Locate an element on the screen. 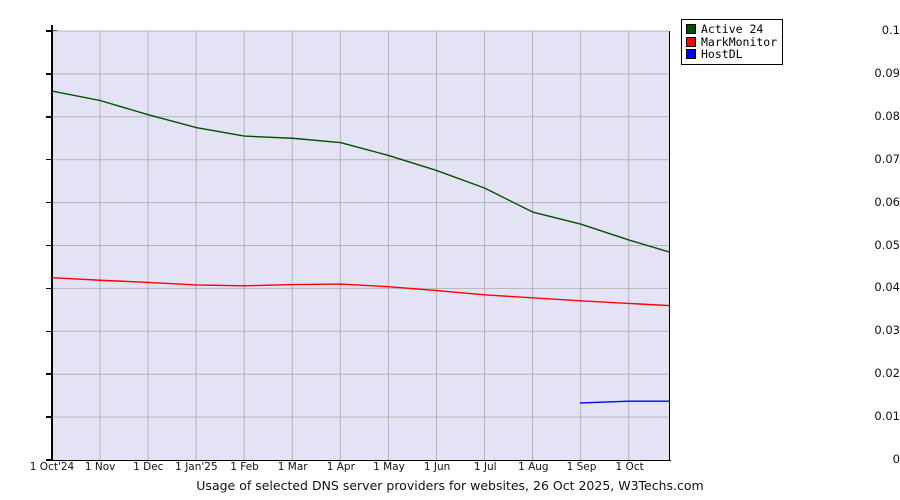 The width and height of the screenshot is (900, 500). x-tick-label: 1 Sep is located at coordinates (581, 467).